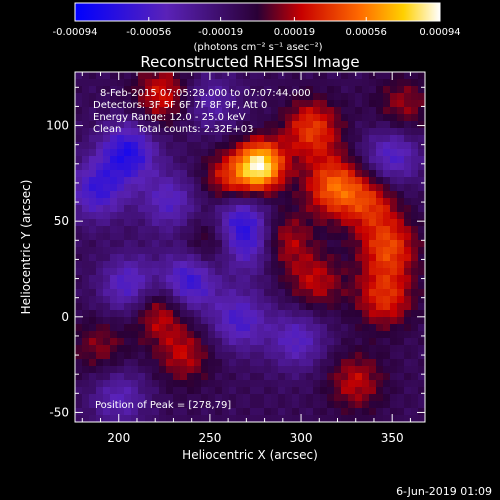  What do you see at coordinates (250, 455) in the screenshot?
I see `x-axis-label: Heliocentric X (arcsec)` at bounding box center [250, 455].